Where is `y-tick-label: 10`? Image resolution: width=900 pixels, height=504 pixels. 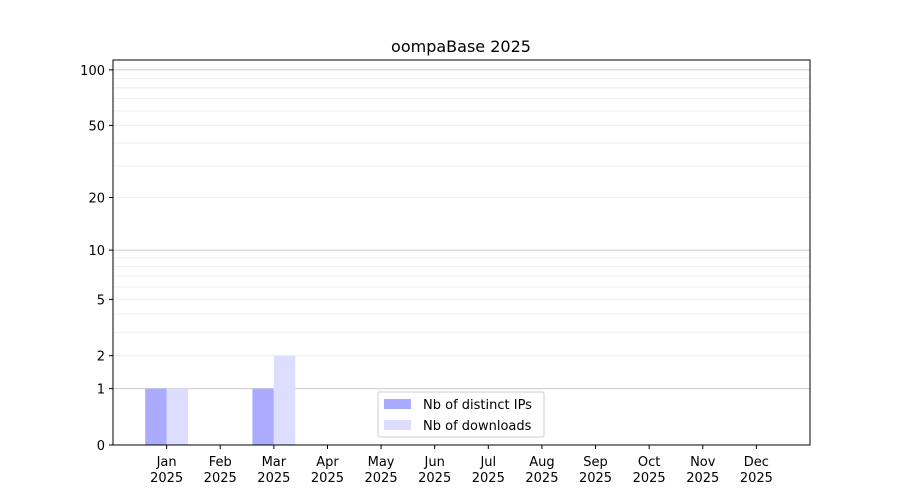
y-tick-label: 10 is located at coordinates (96, 251).